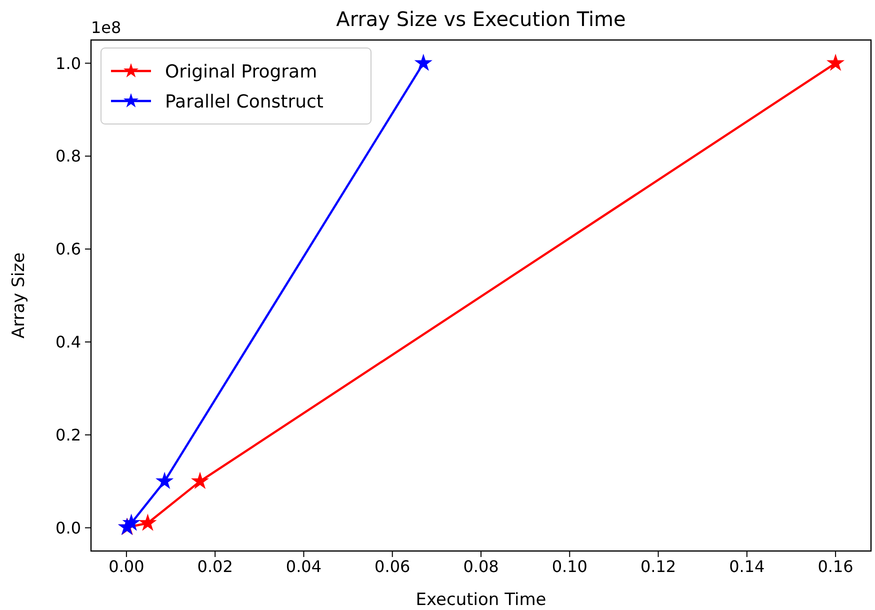 The height and width of the screenshot is (610, 875). Describe the element at coordinates (68, 63) in the screenshot. I see `y-tick-label: 1.0` at that location.